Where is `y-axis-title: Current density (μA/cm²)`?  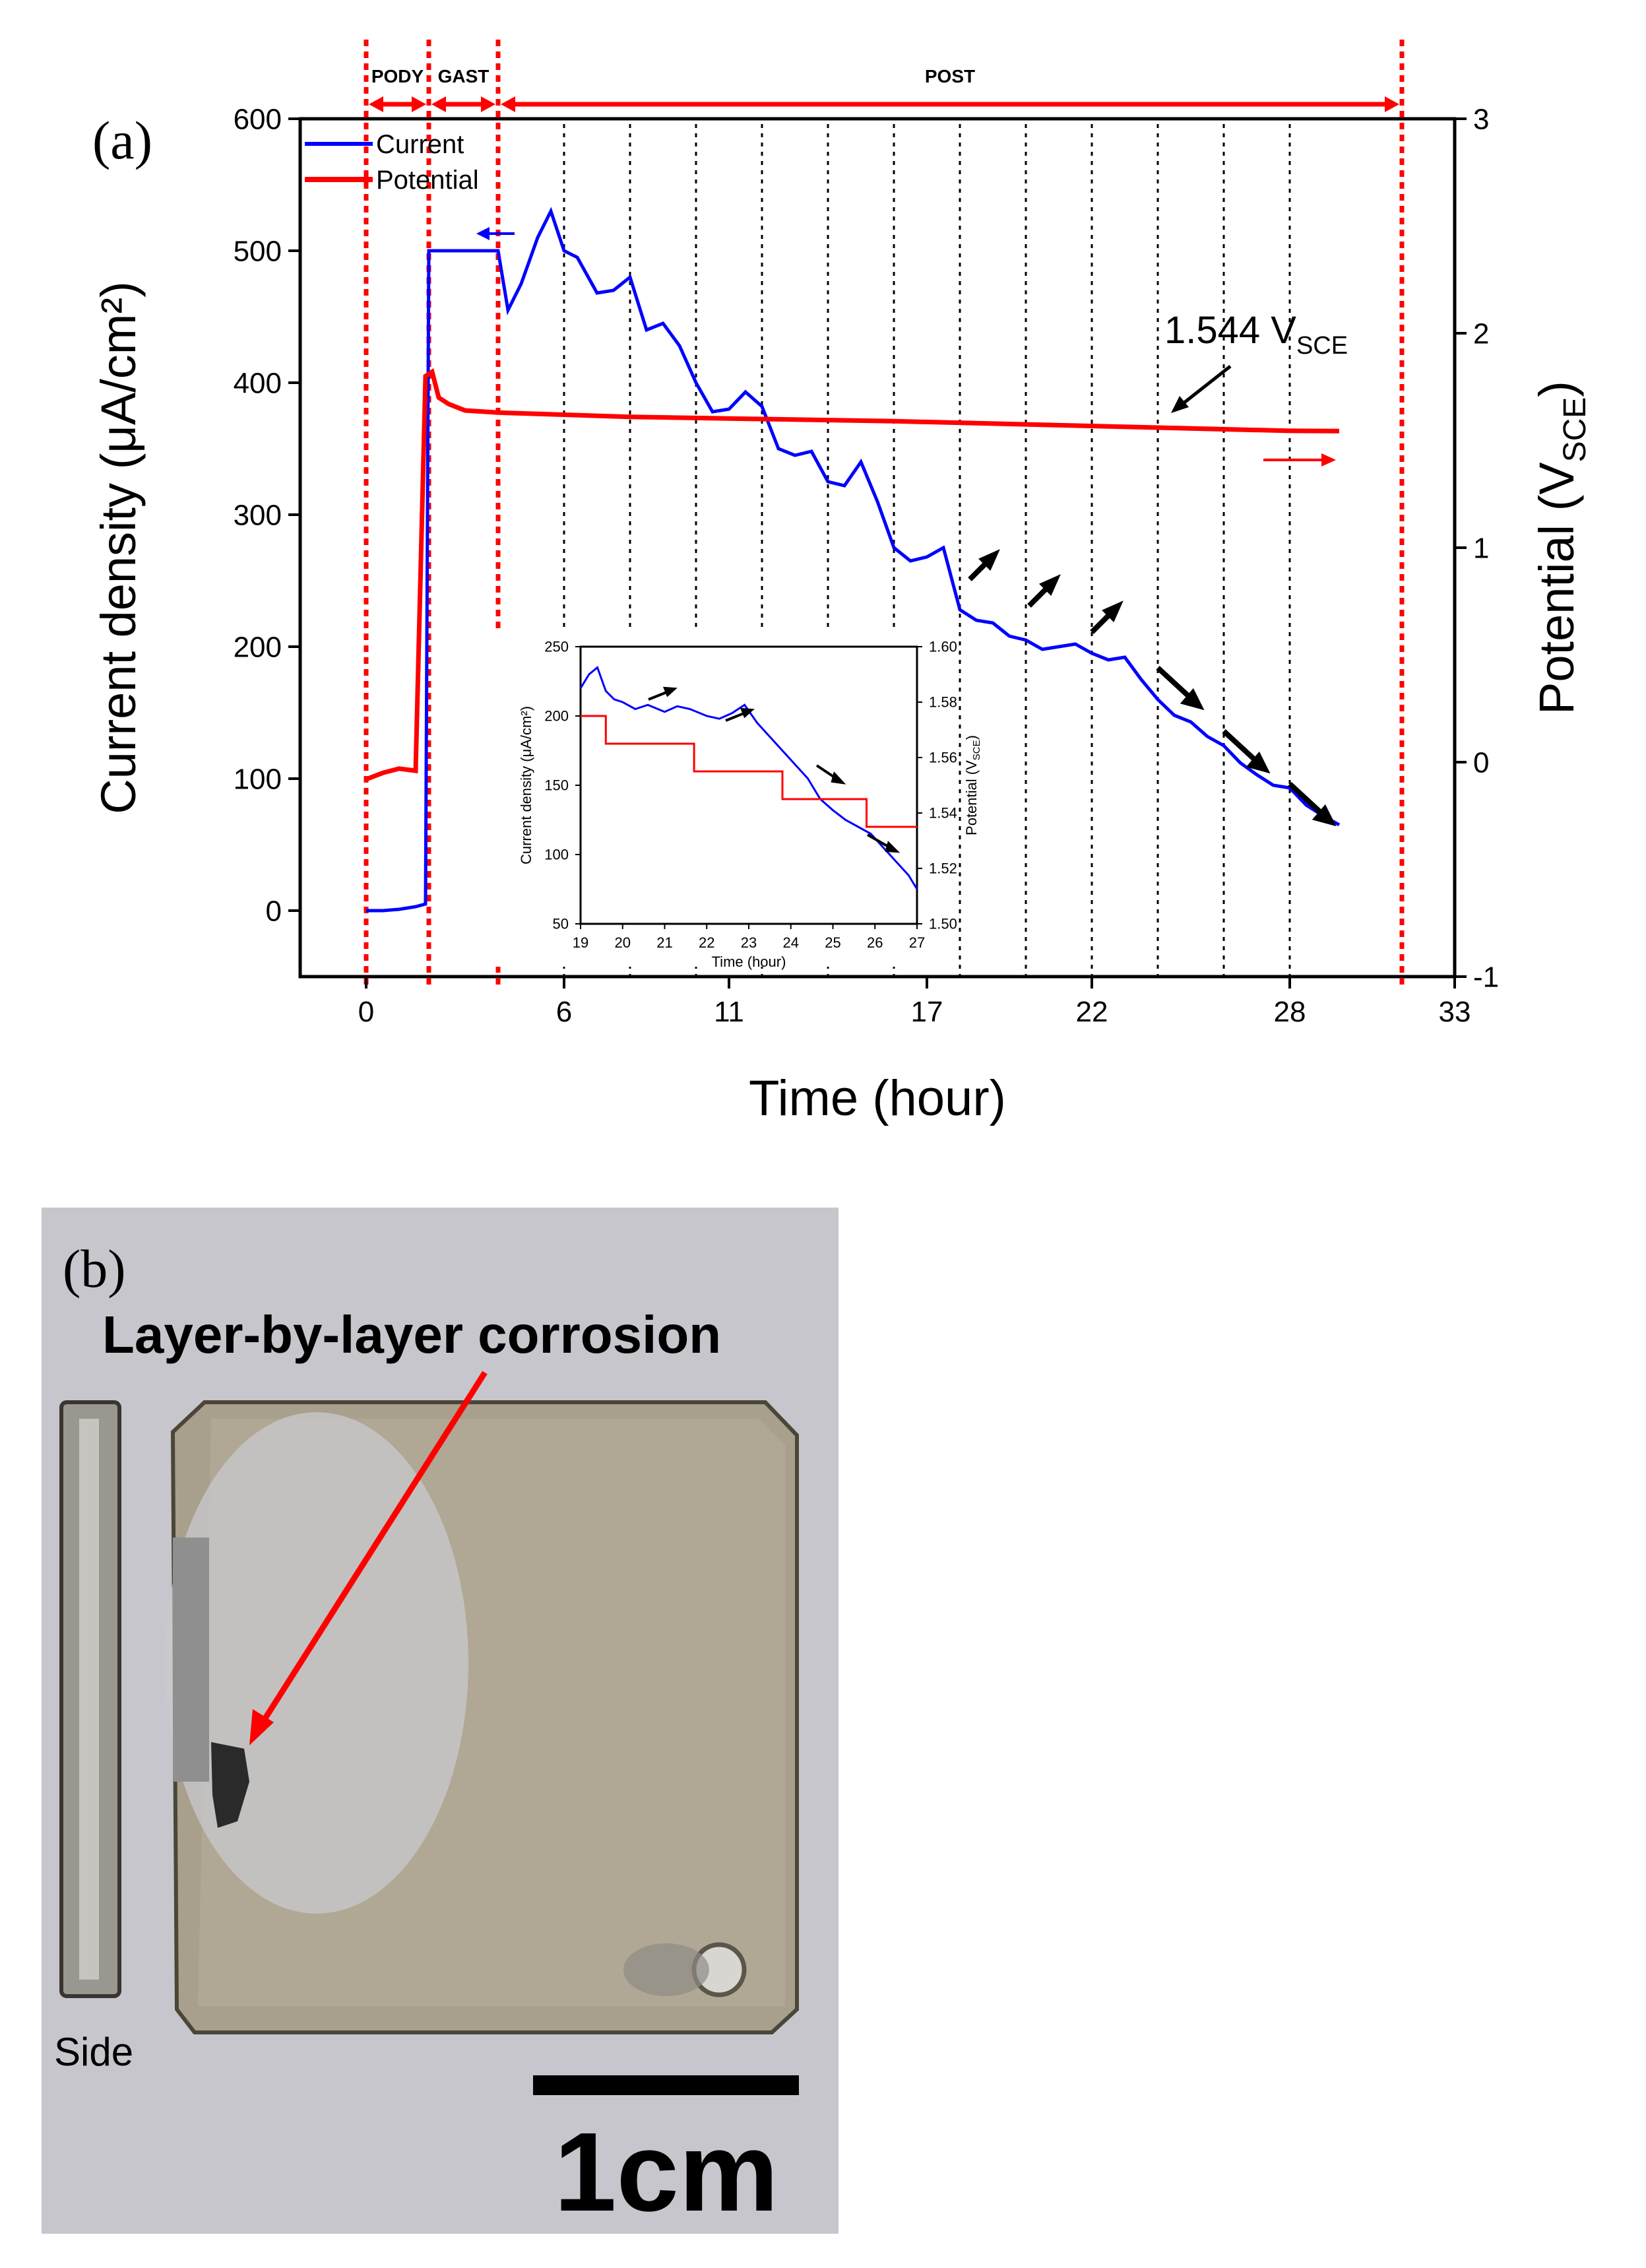 y-axis-title: Current density (μA/cm²) is located at coordinates (119, 548).